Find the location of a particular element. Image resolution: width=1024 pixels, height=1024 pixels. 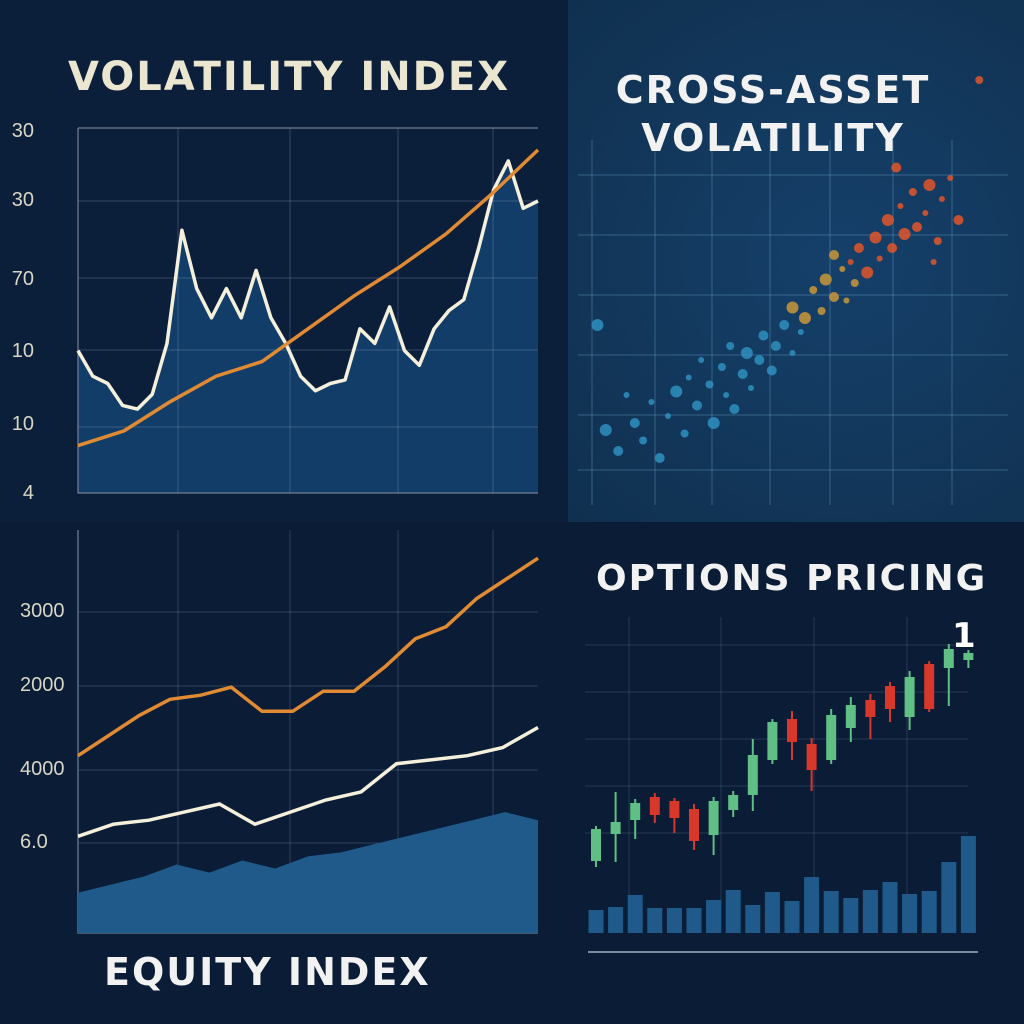

y-tick-label: 30 is located at coordinates (22, 200).